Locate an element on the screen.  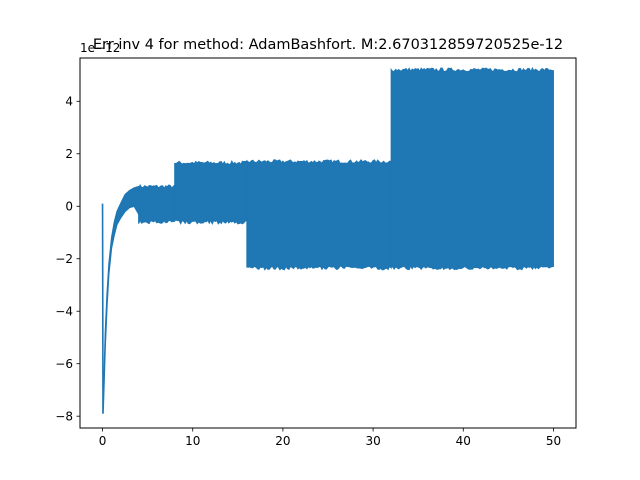
x-tick-label: 50 is located at coordinates (553, 441).